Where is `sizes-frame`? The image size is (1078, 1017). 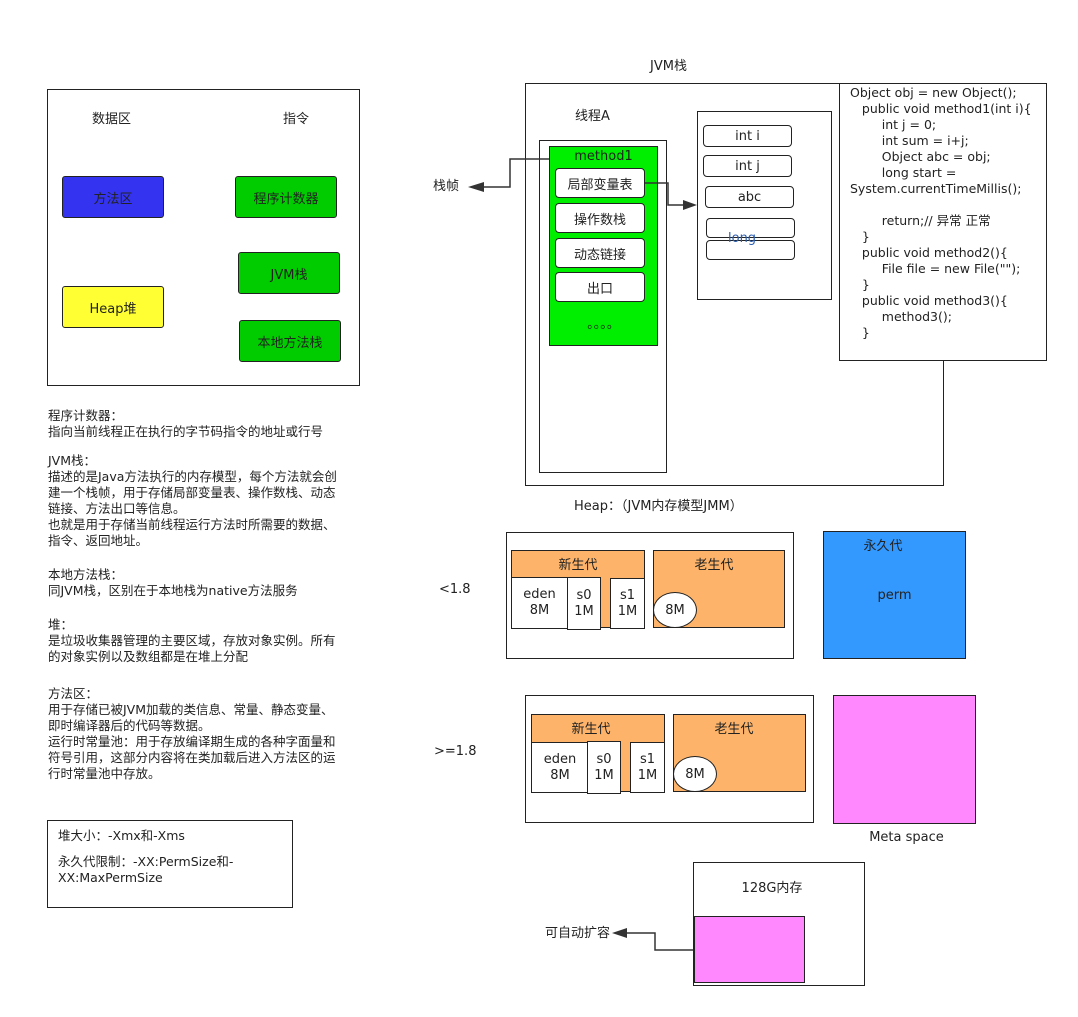
sizes-frame is located at coordinates (170, 864).